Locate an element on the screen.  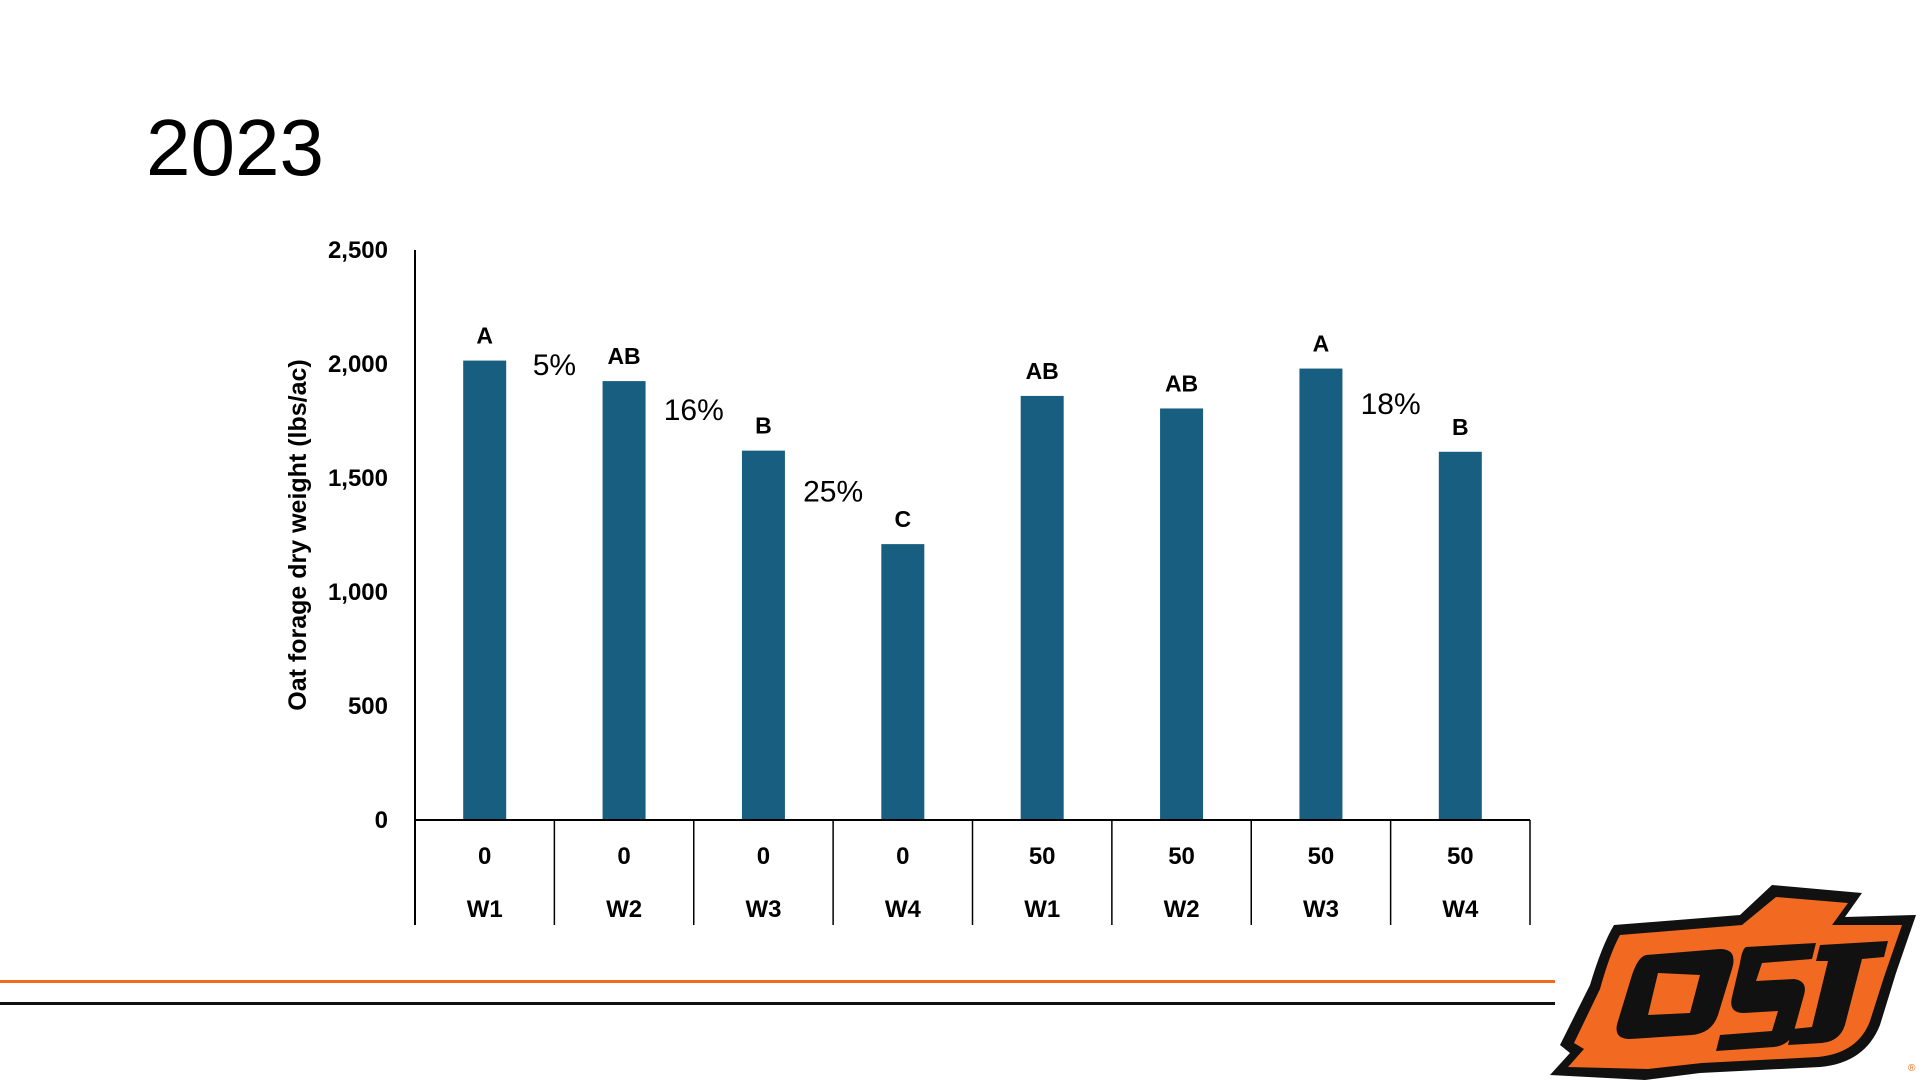
percent-reduction-annotation: 16% is located at coordinates (694, 410).